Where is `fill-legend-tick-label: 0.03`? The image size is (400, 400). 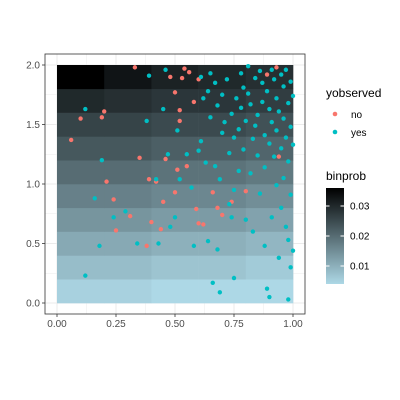 fill-legend-tick-label: 0.03 is located at coordinates (360, 207).